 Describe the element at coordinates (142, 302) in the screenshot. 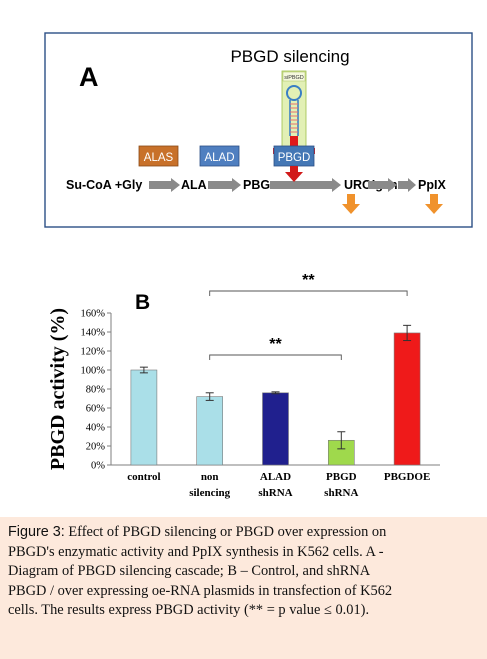

I see `panel-b-label: B` at that location.